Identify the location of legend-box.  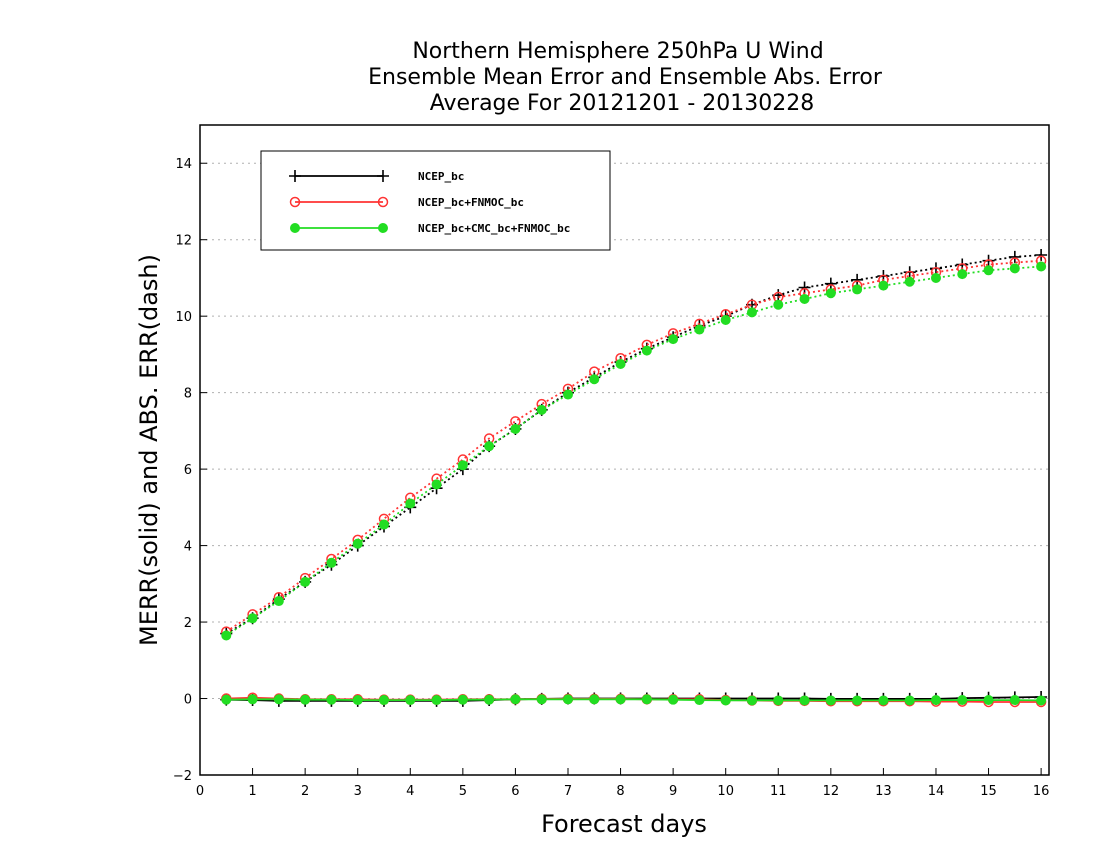
(435, 200).